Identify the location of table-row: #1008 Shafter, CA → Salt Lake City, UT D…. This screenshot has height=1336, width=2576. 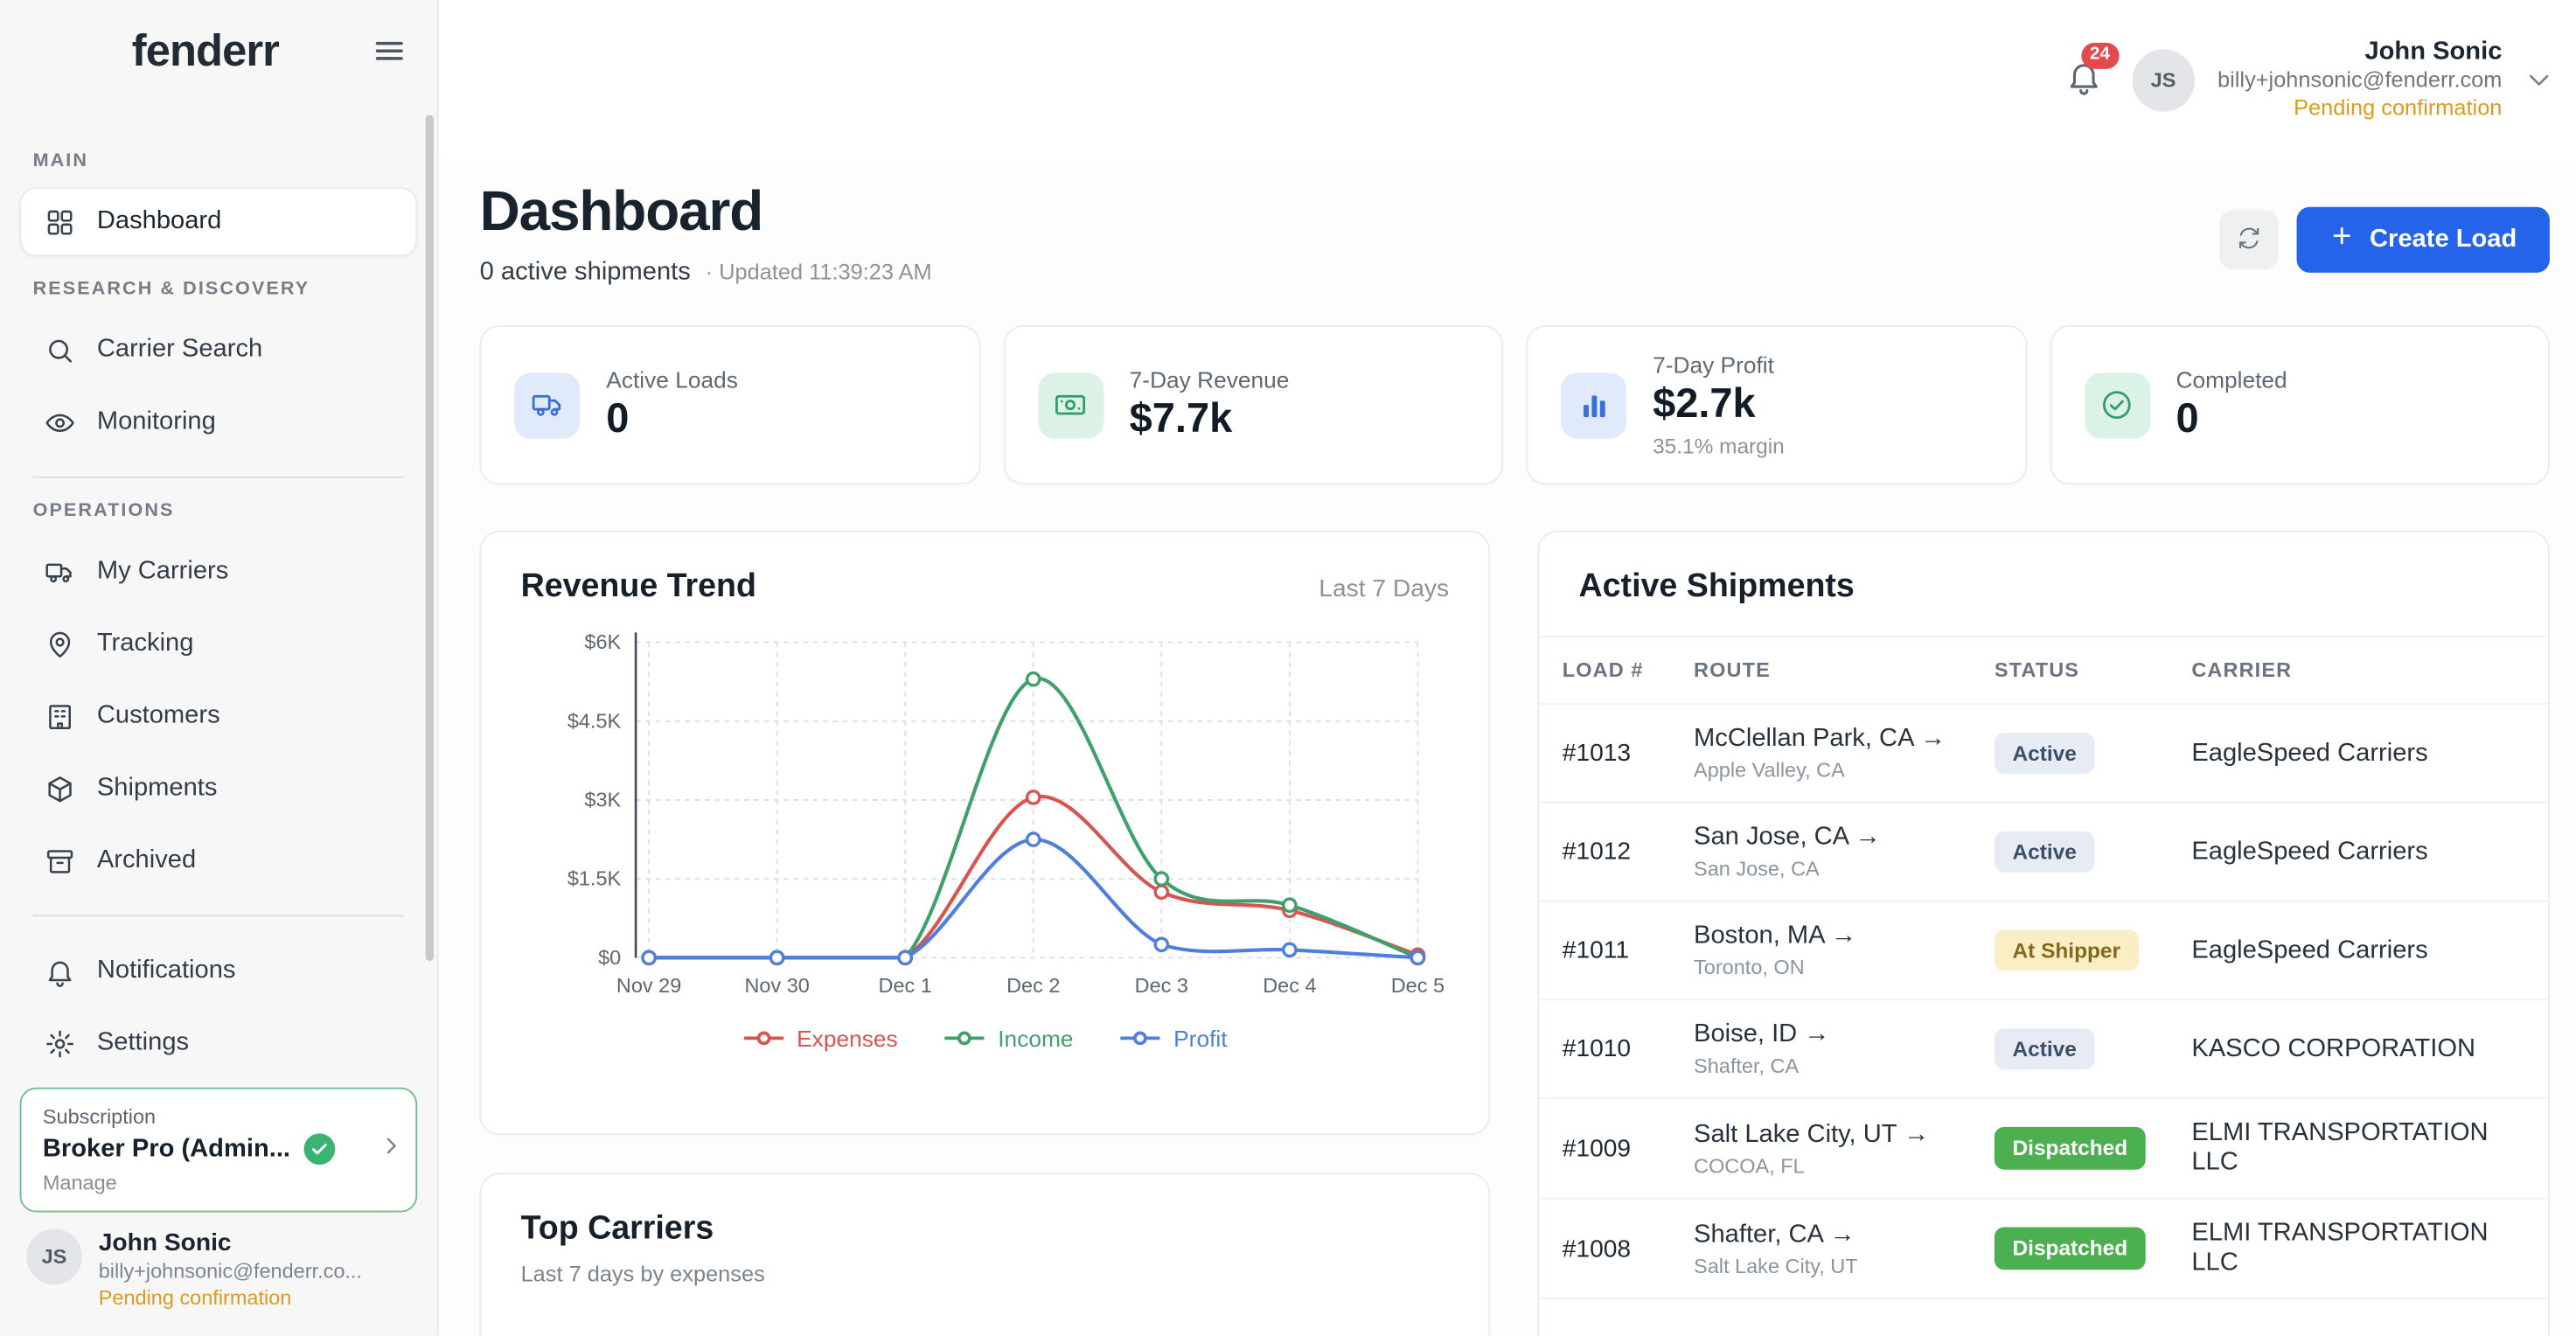
(2044, 1250).